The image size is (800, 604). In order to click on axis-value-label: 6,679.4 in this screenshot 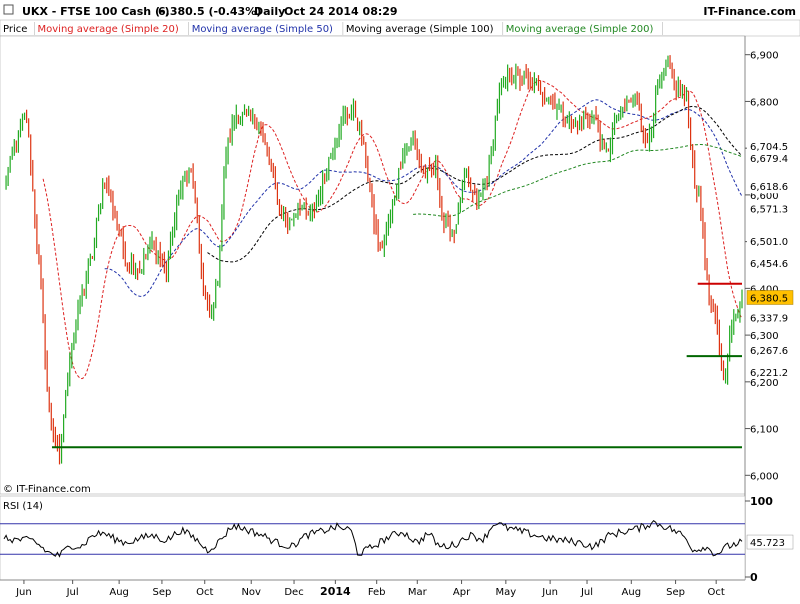, I will do `click(769, 159)`.